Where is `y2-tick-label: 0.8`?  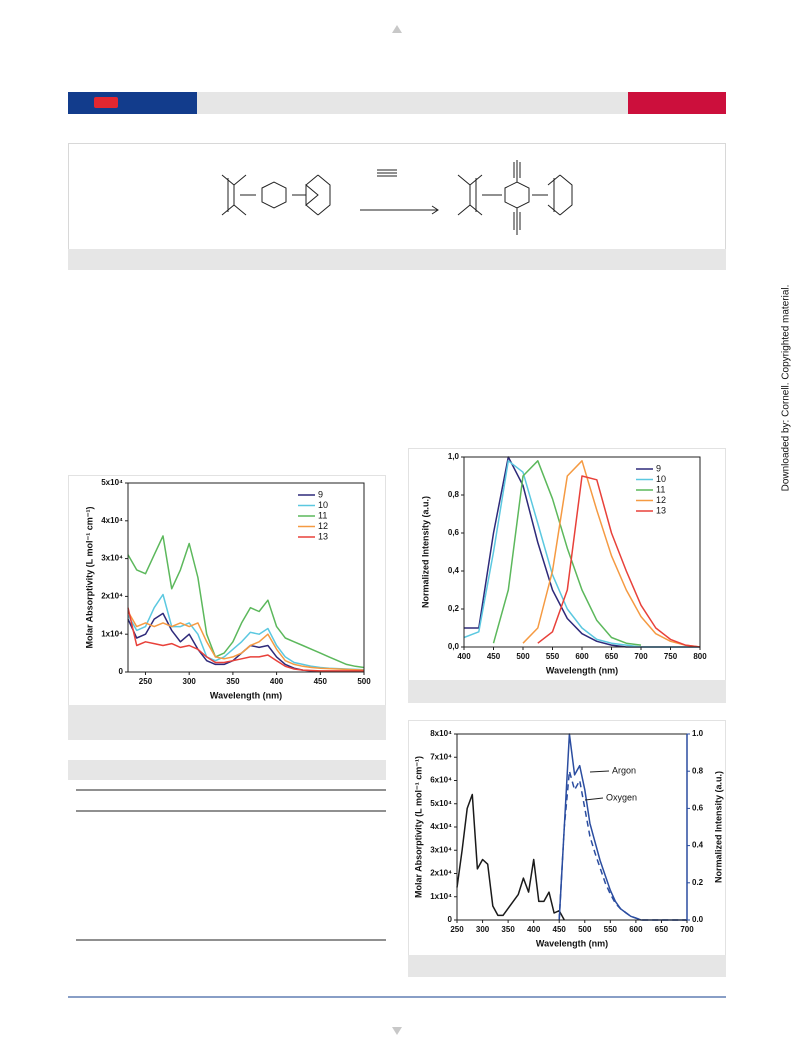 y2-tick-label: 0.8 is located at coordinates (698, 770).